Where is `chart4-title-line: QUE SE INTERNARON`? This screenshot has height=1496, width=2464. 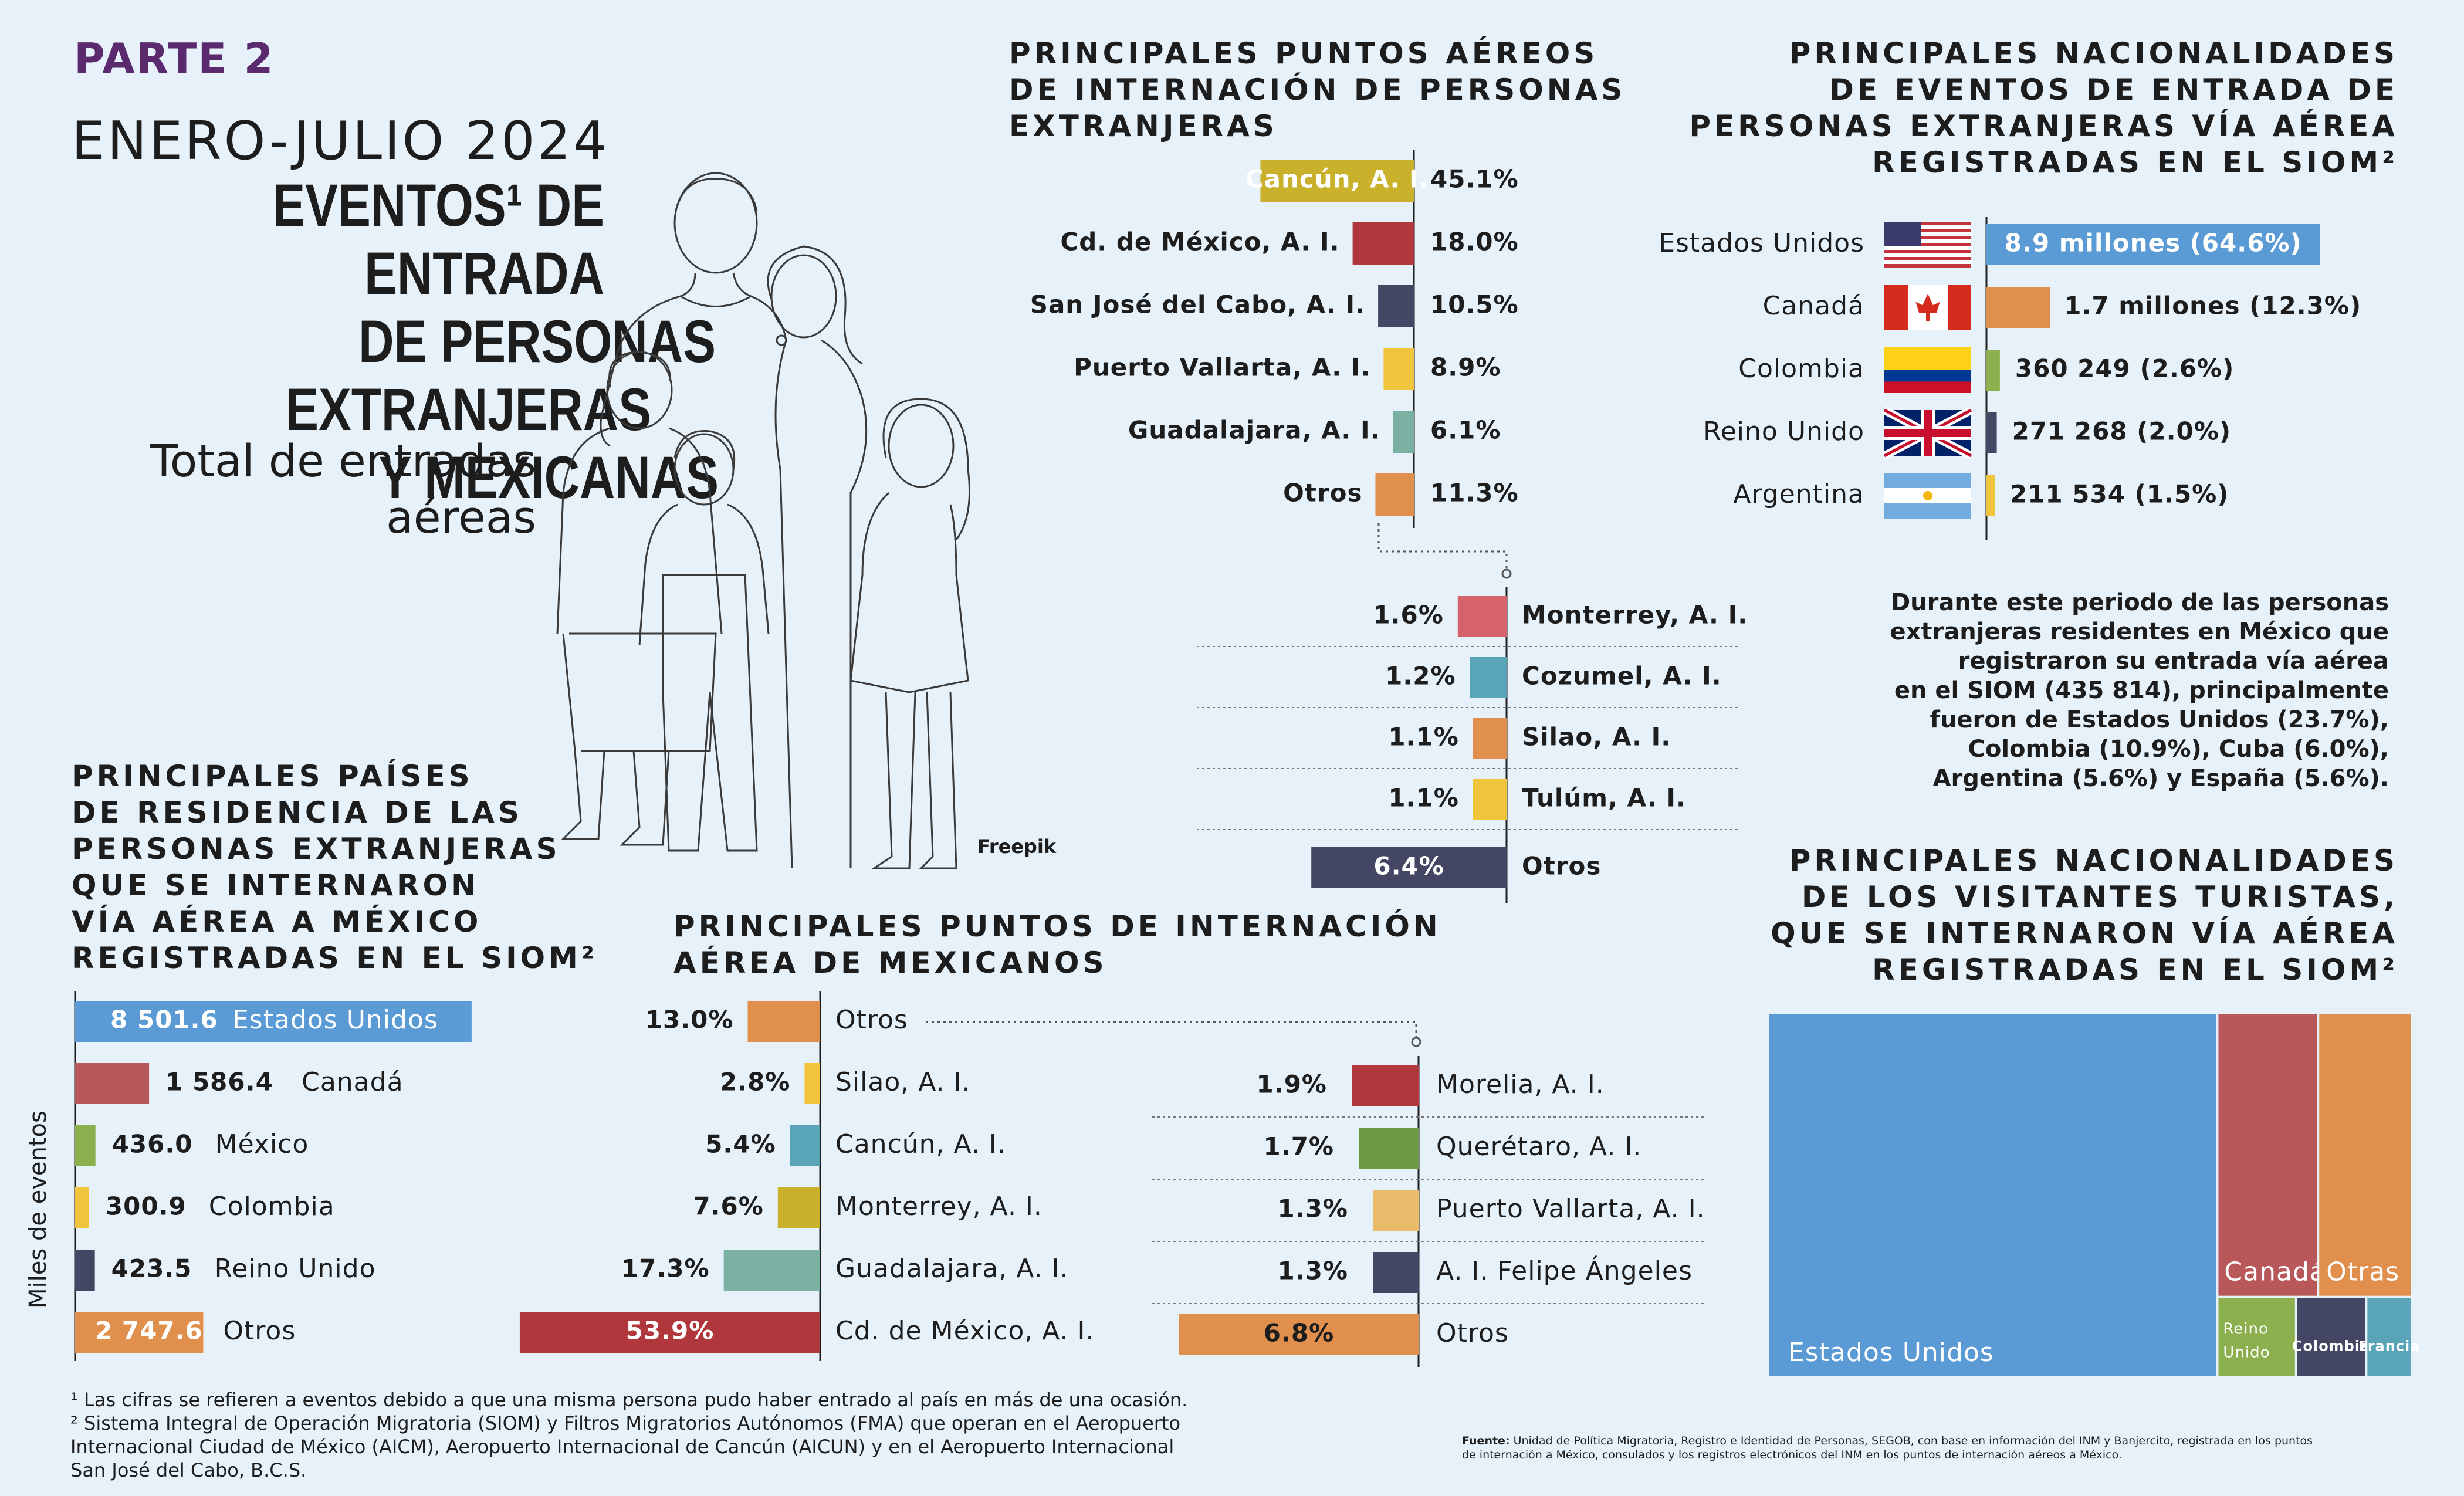
chart4-title-line: QUE SE INTERNARON is located at coordinates (275, 885).